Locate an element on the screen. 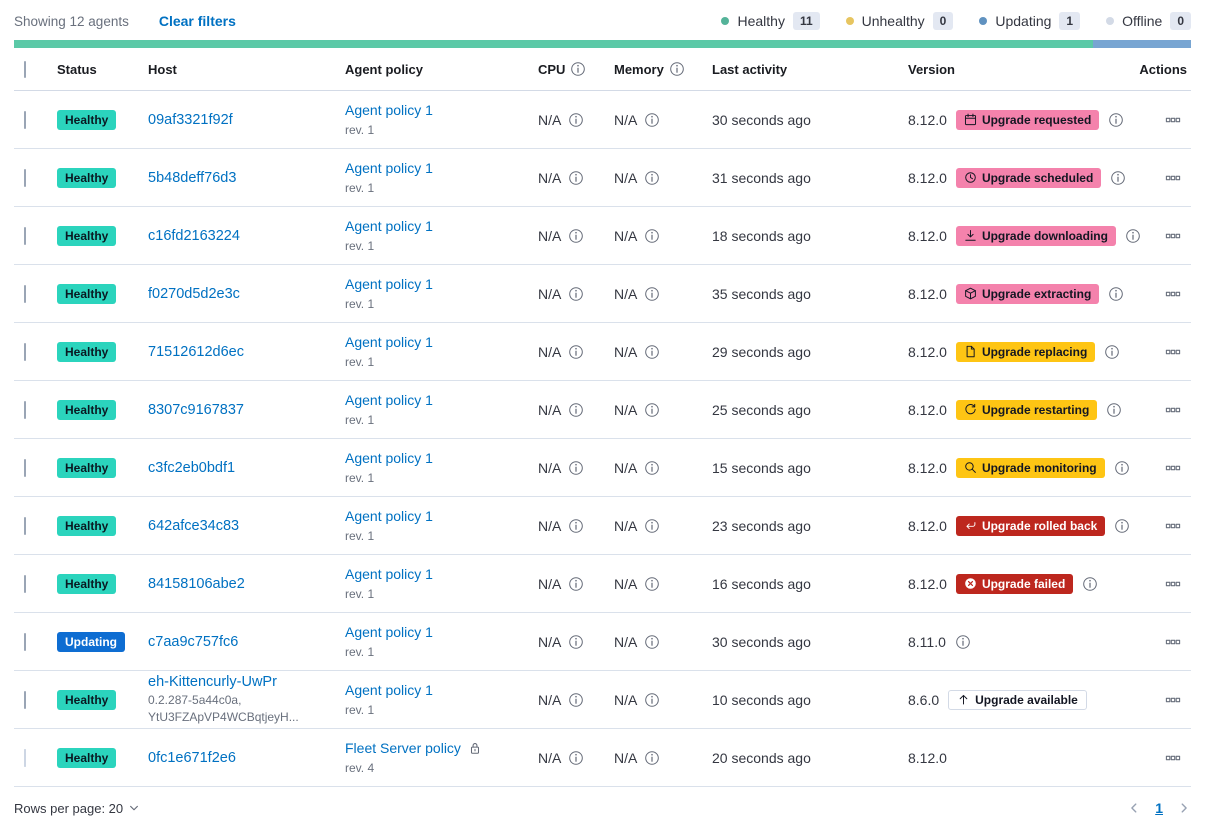 The width and height of the screenshot is (1225, 838). upgrade-badge-label: Upgrade monitoring is located at coordinates (1039, 467).